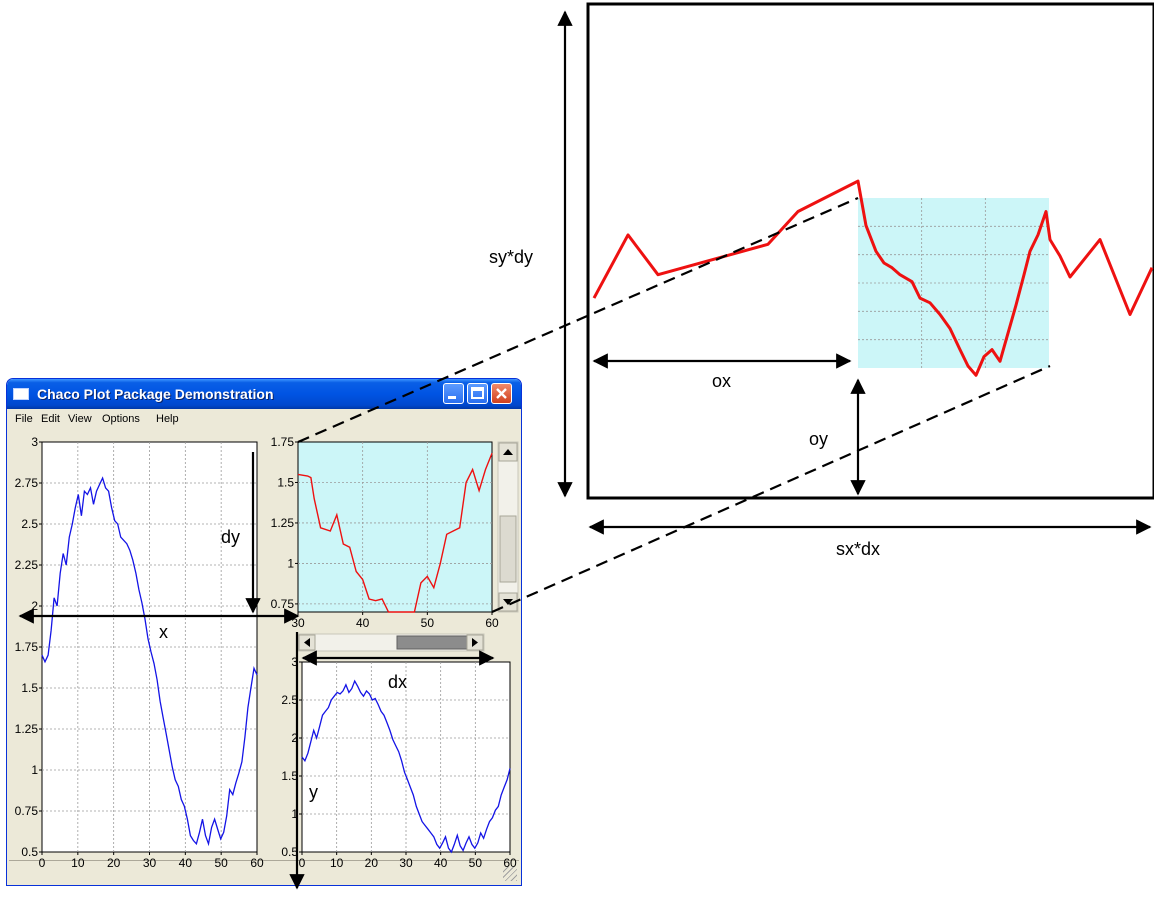 The image size is (1154, 898). I want to click on scaled-viewport, so click(953, 283).